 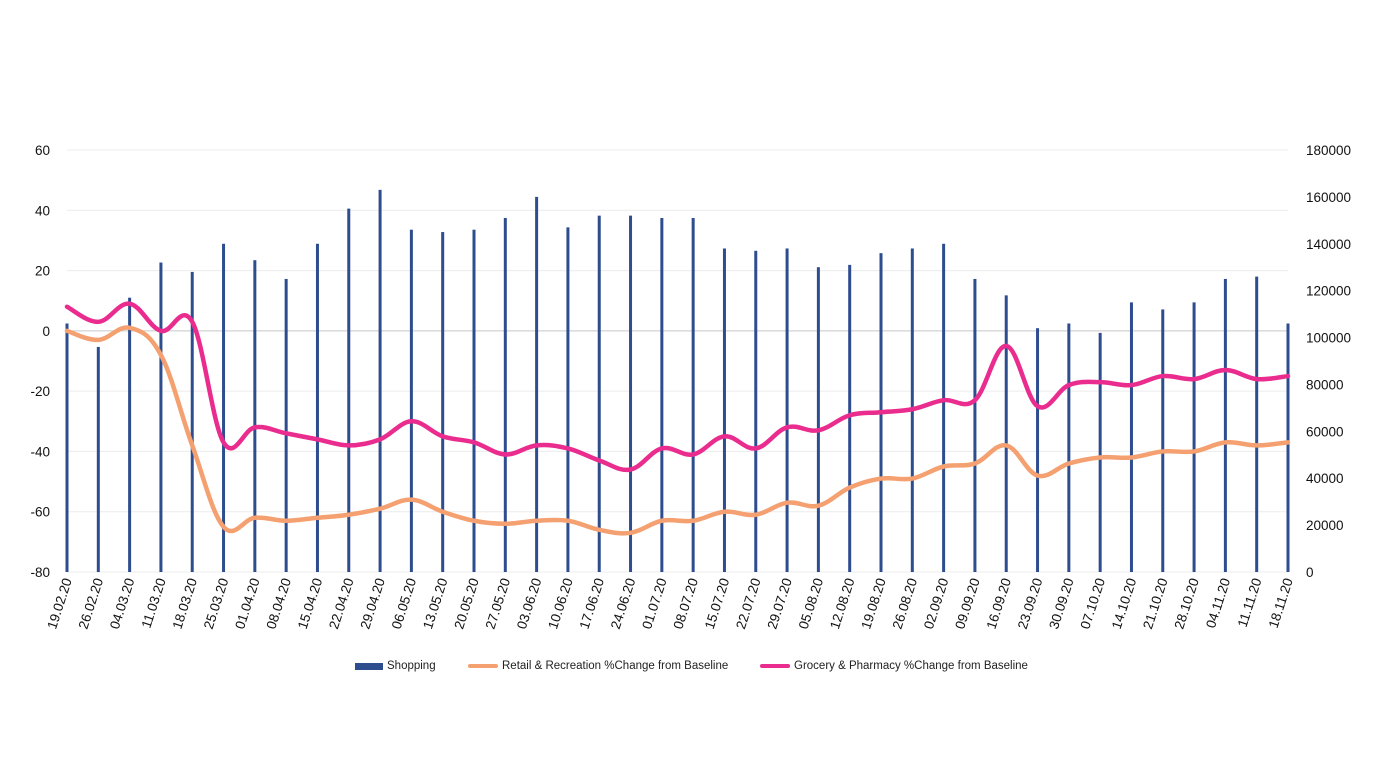 I want to click on x-tick-label: 01.04.20, so click(x=247, y=603).